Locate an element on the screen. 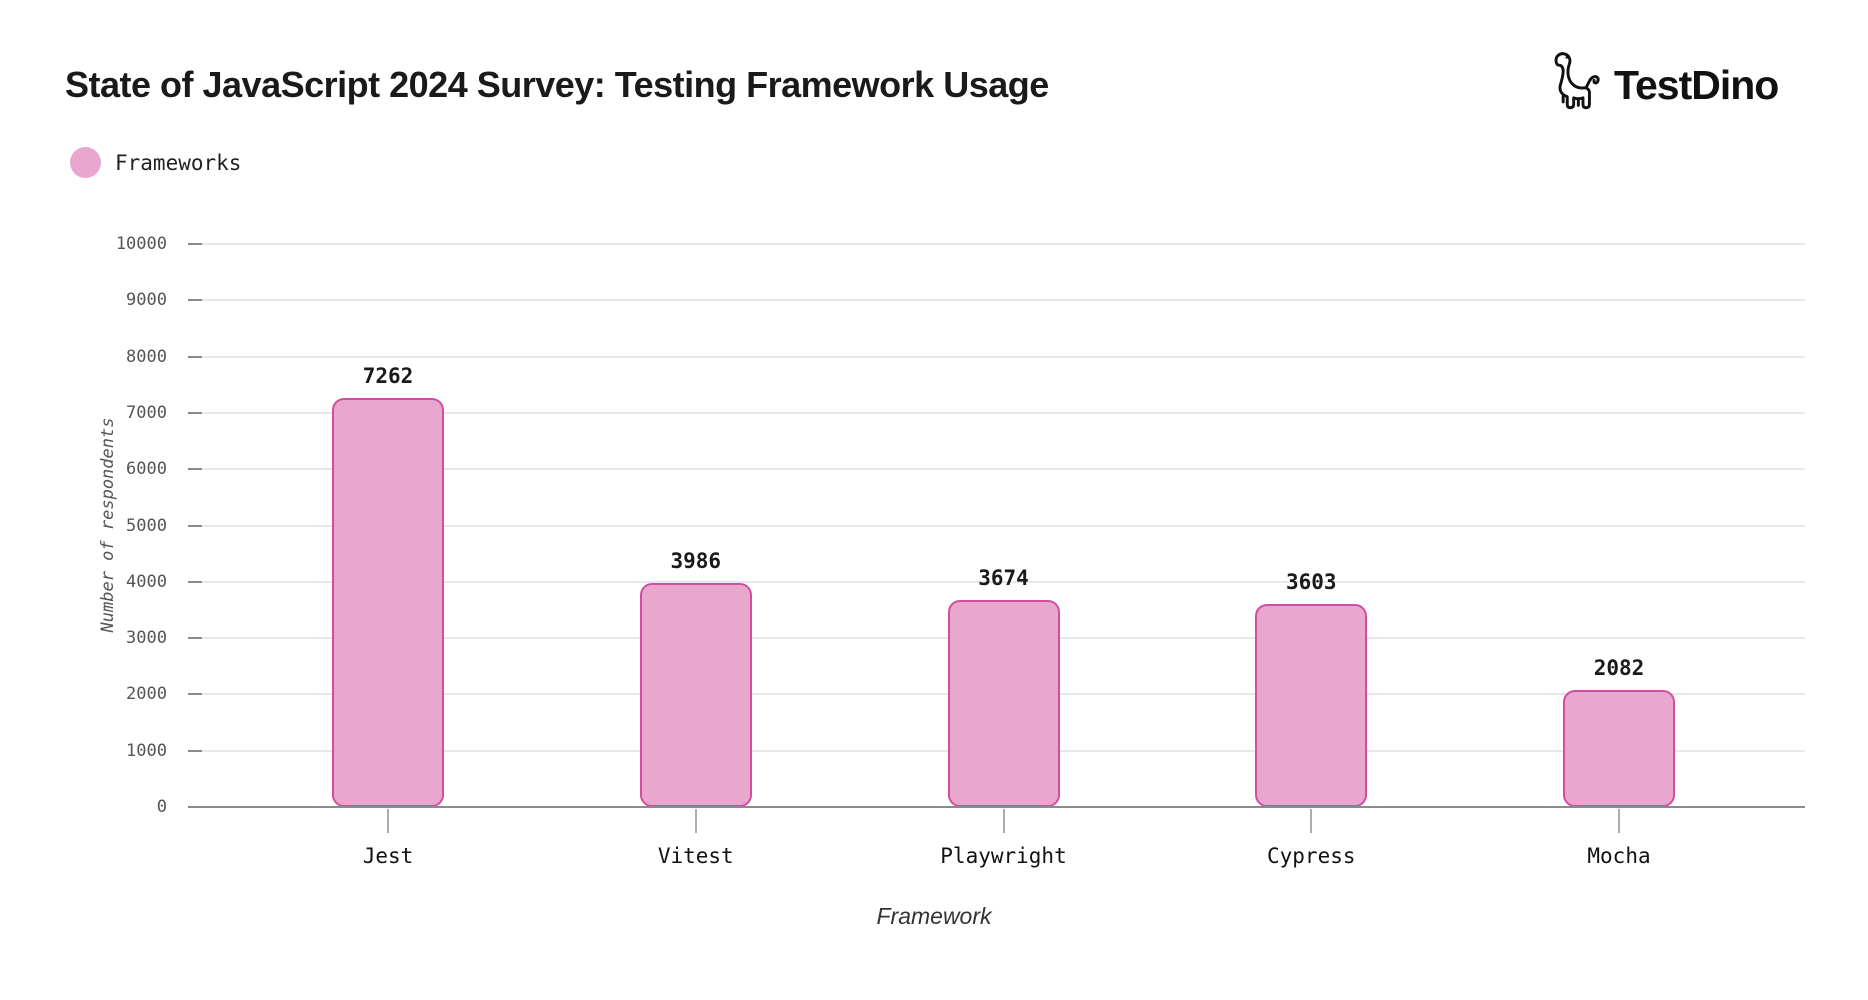 Image resolution: width=1868 pixels, height=1000 pixels. y-tick-label-7000: 7000 is located at coordinates (146, 412).